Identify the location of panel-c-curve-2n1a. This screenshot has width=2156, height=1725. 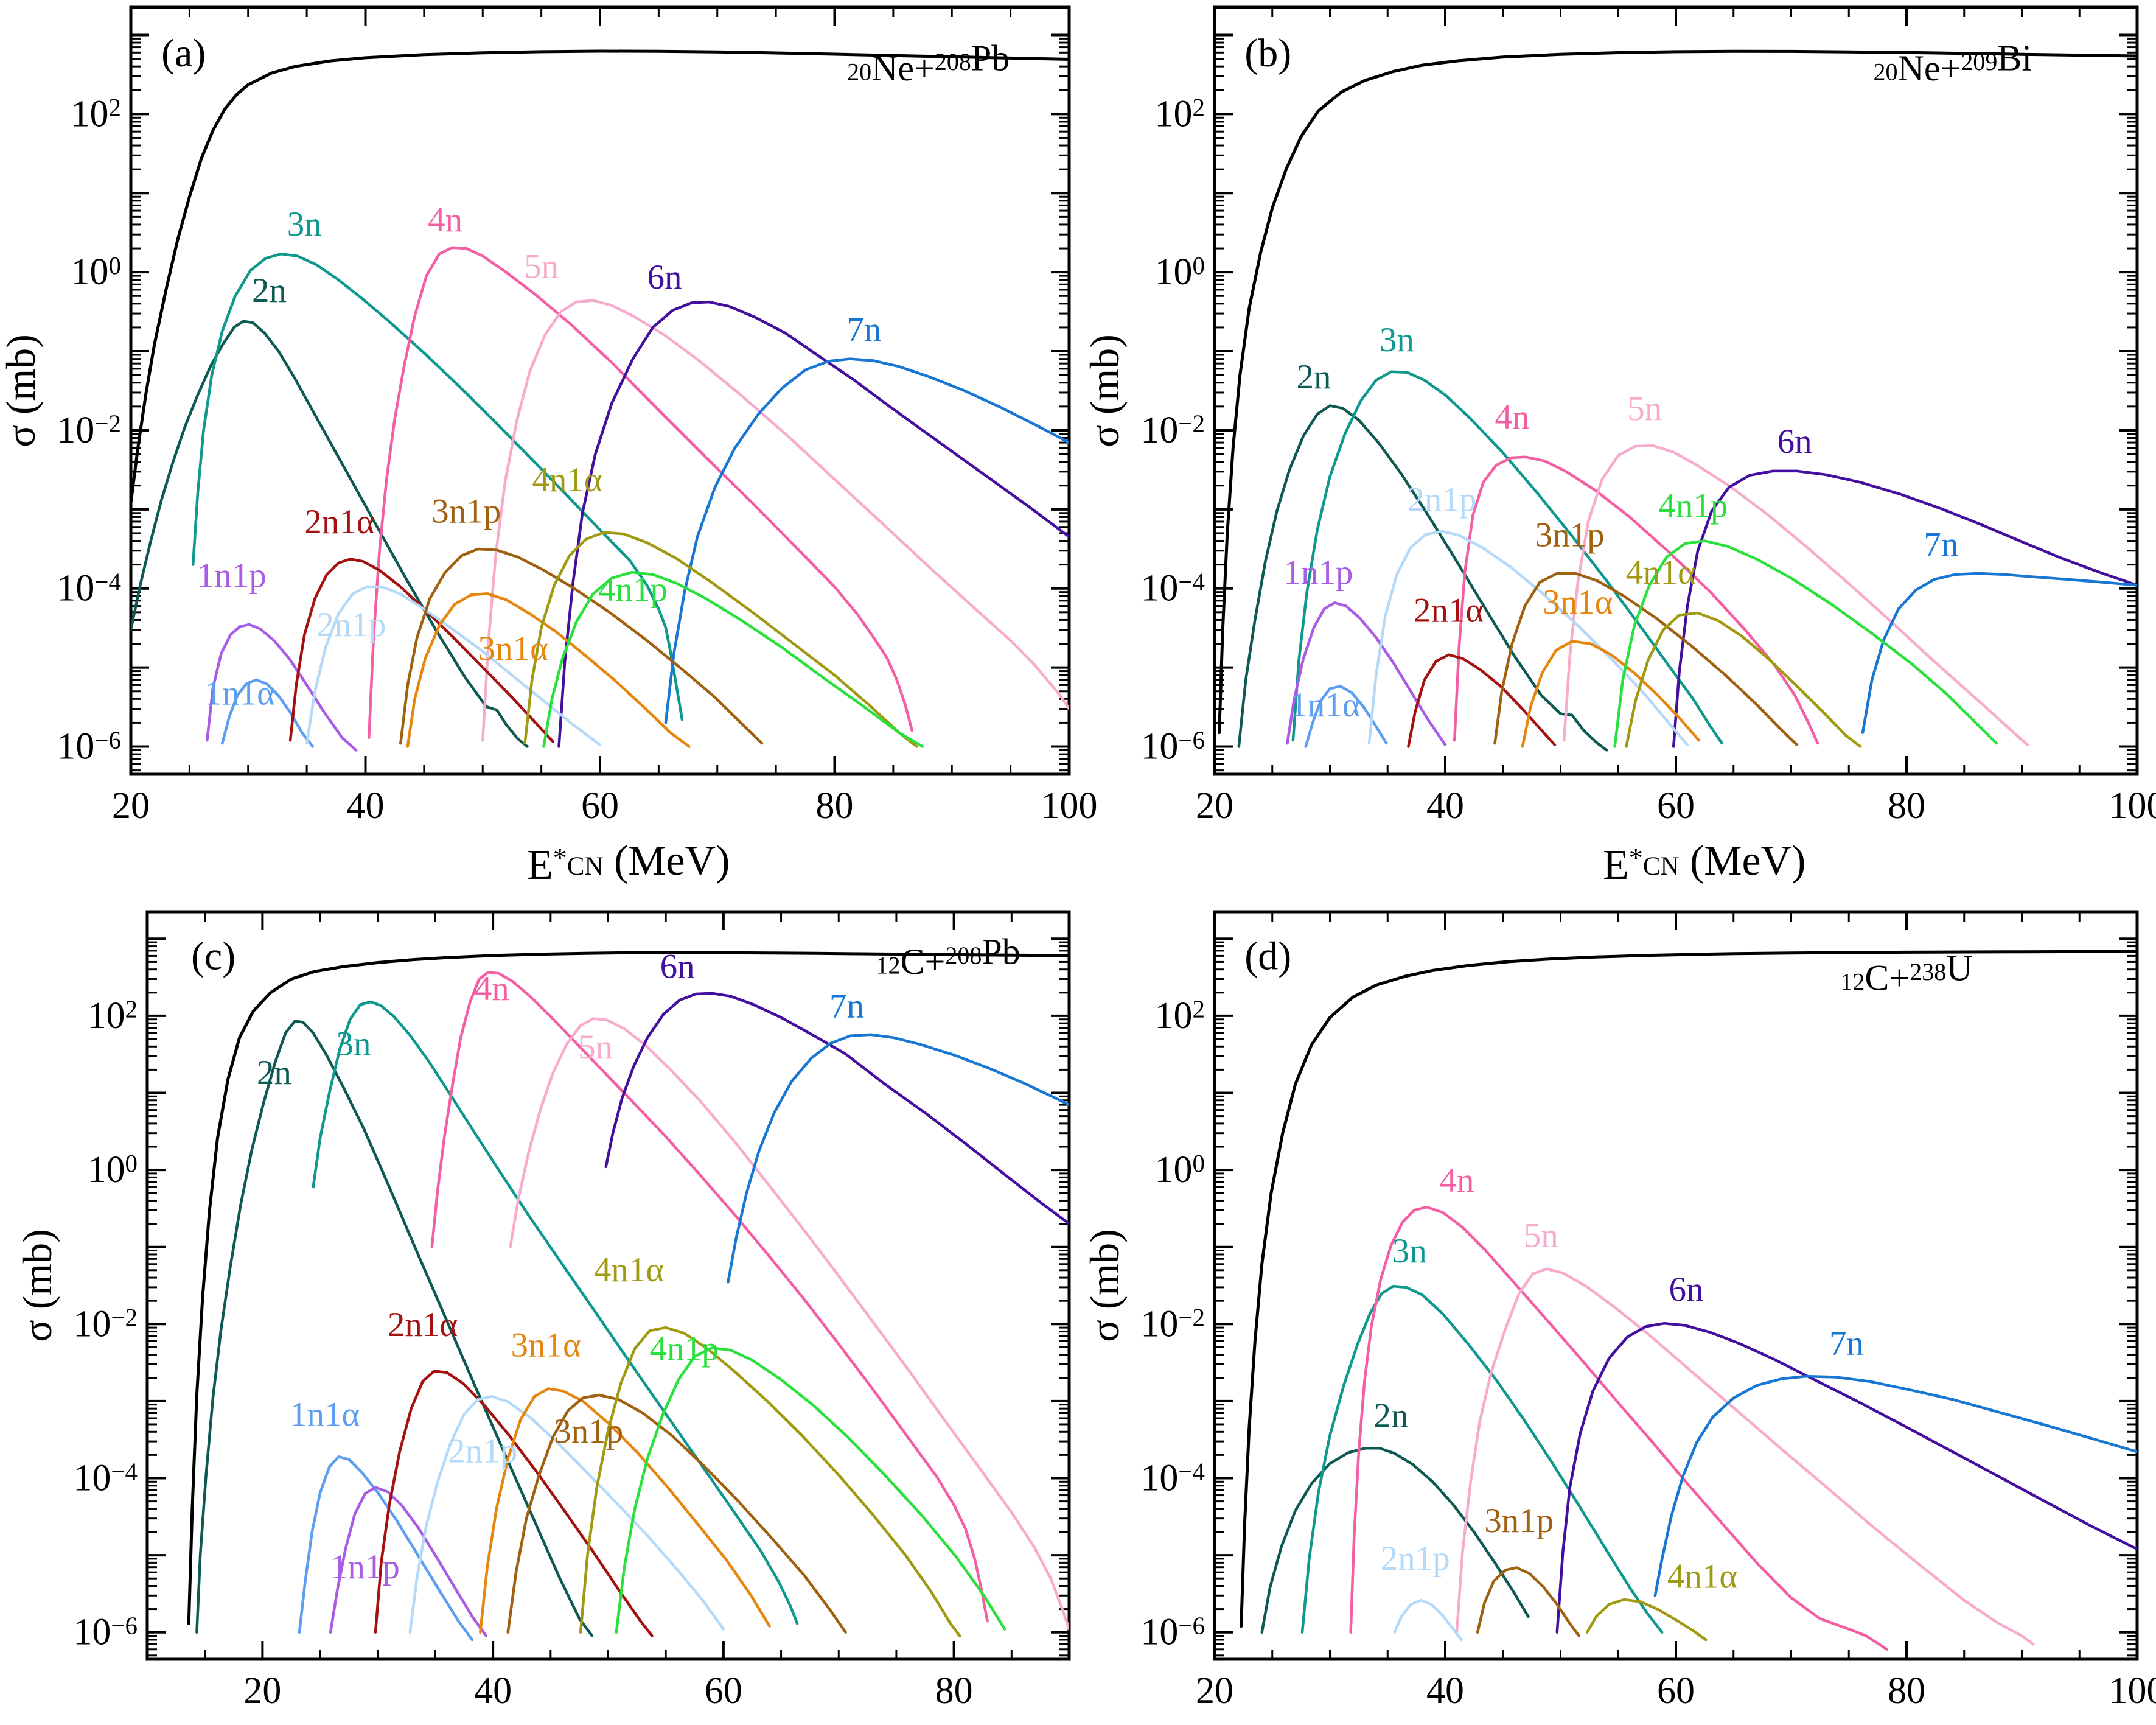
(514, 1503).